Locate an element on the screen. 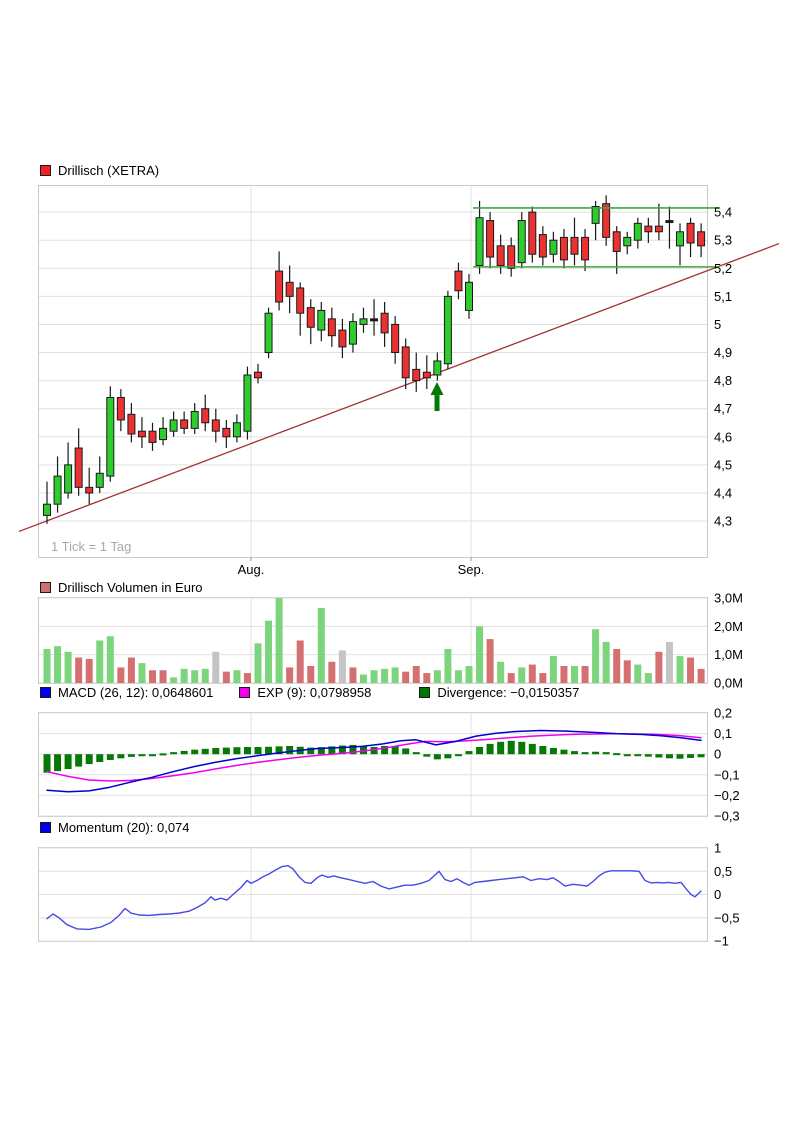 The width and height of the screenshot is (794, 1123). svg-text: 5,3 is located at coordinates (723, 240).